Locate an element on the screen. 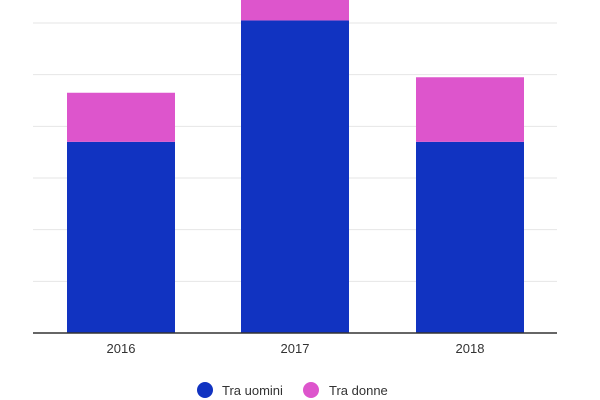 This screenshot has width=600, height=400. bar-2016-donne is located at coordinates (121, 117).